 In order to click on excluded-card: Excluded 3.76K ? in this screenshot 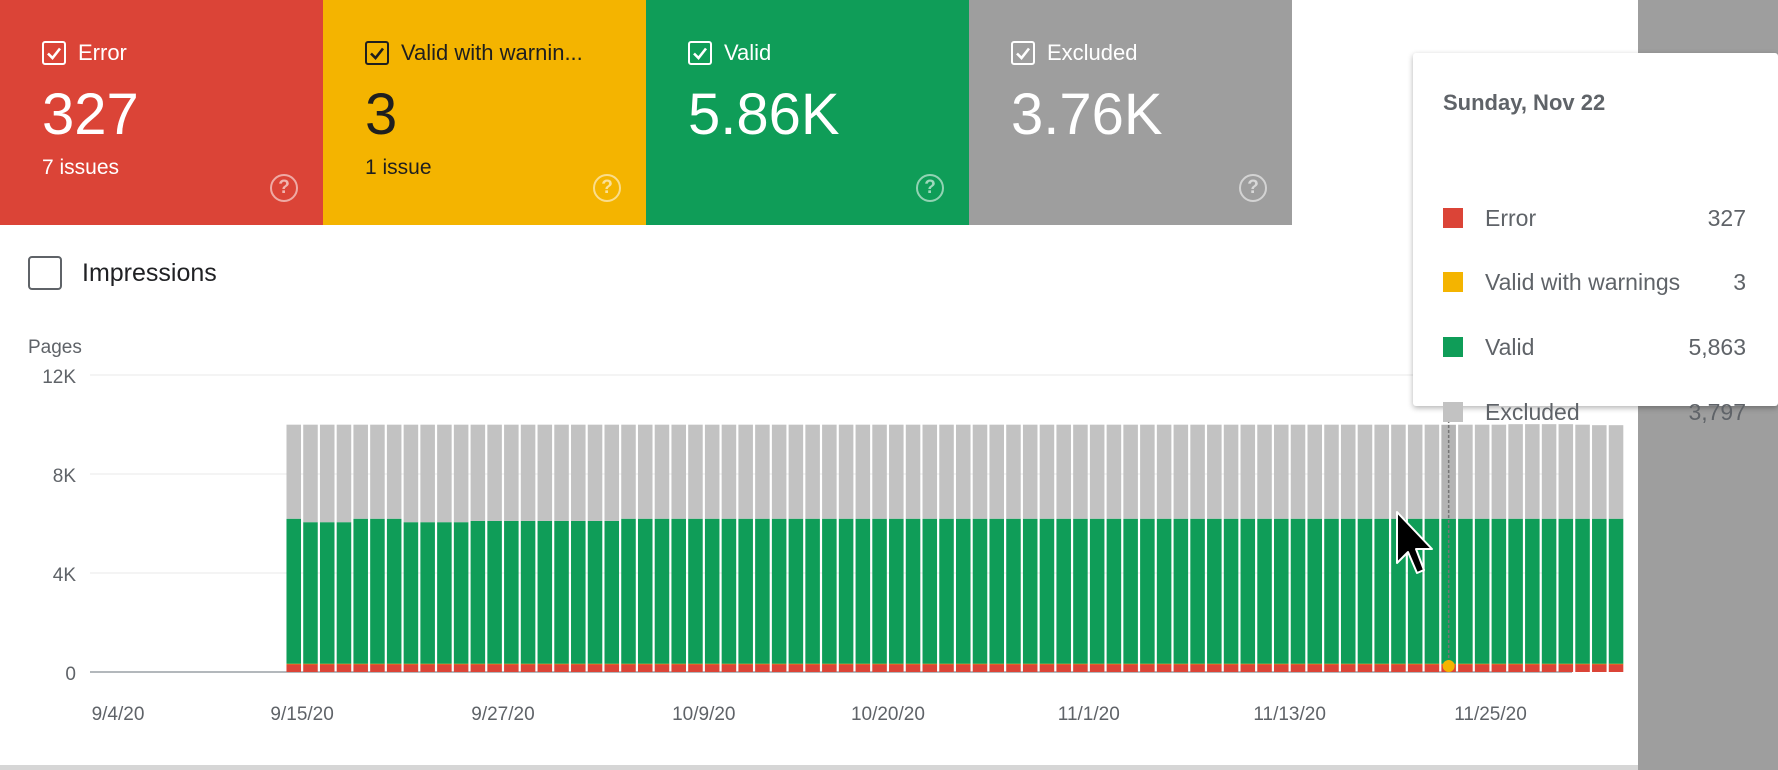, I will do `click(1130, 112)`.